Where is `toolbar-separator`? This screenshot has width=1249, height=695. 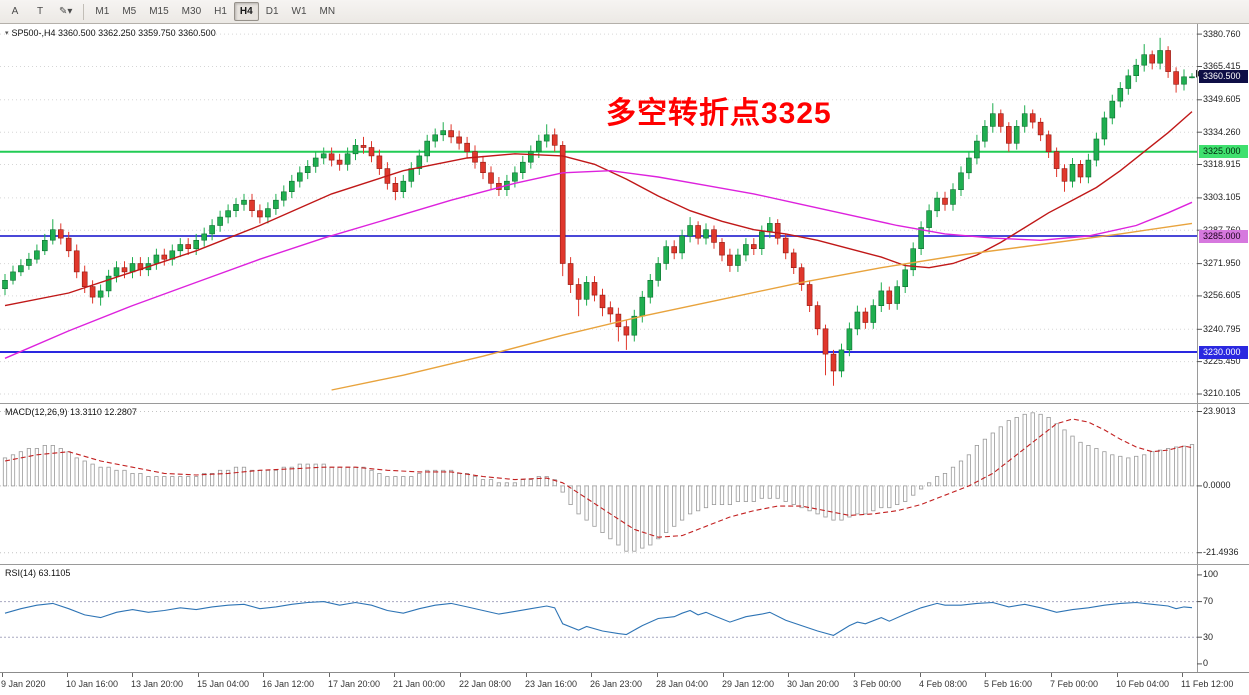 toolbar-separator is located at coordinates (84, 11).